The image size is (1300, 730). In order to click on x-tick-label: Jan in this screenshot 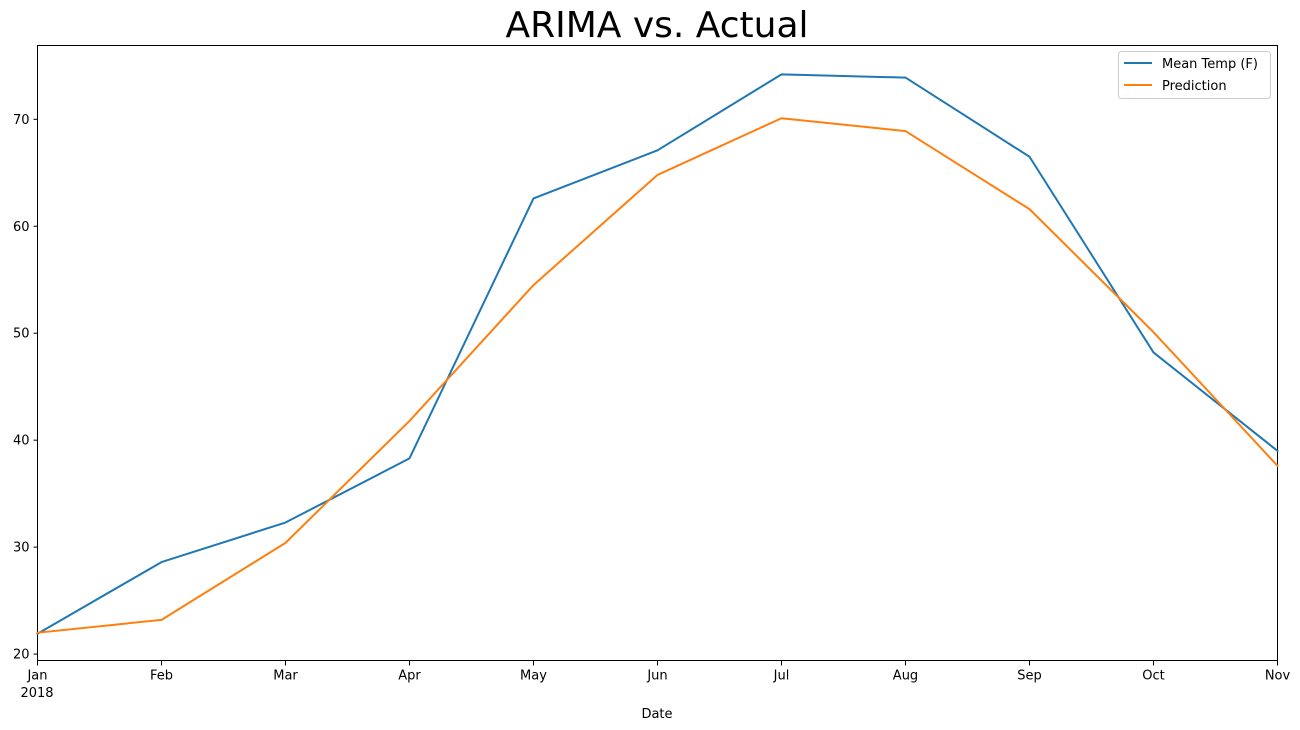, I will do `click(36, 676)`.